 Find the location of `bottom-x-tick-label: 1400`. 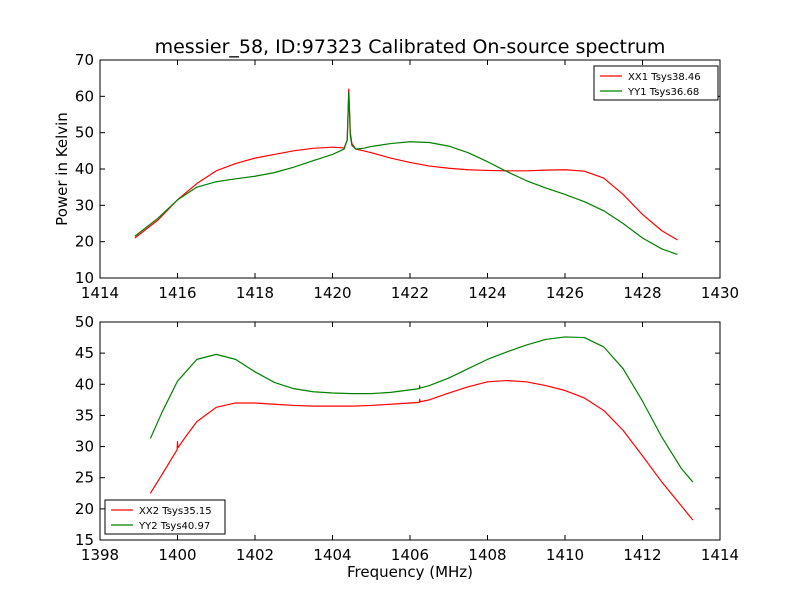

bottom-x-tick-label: 1400 is located at coordinates (177, 555).